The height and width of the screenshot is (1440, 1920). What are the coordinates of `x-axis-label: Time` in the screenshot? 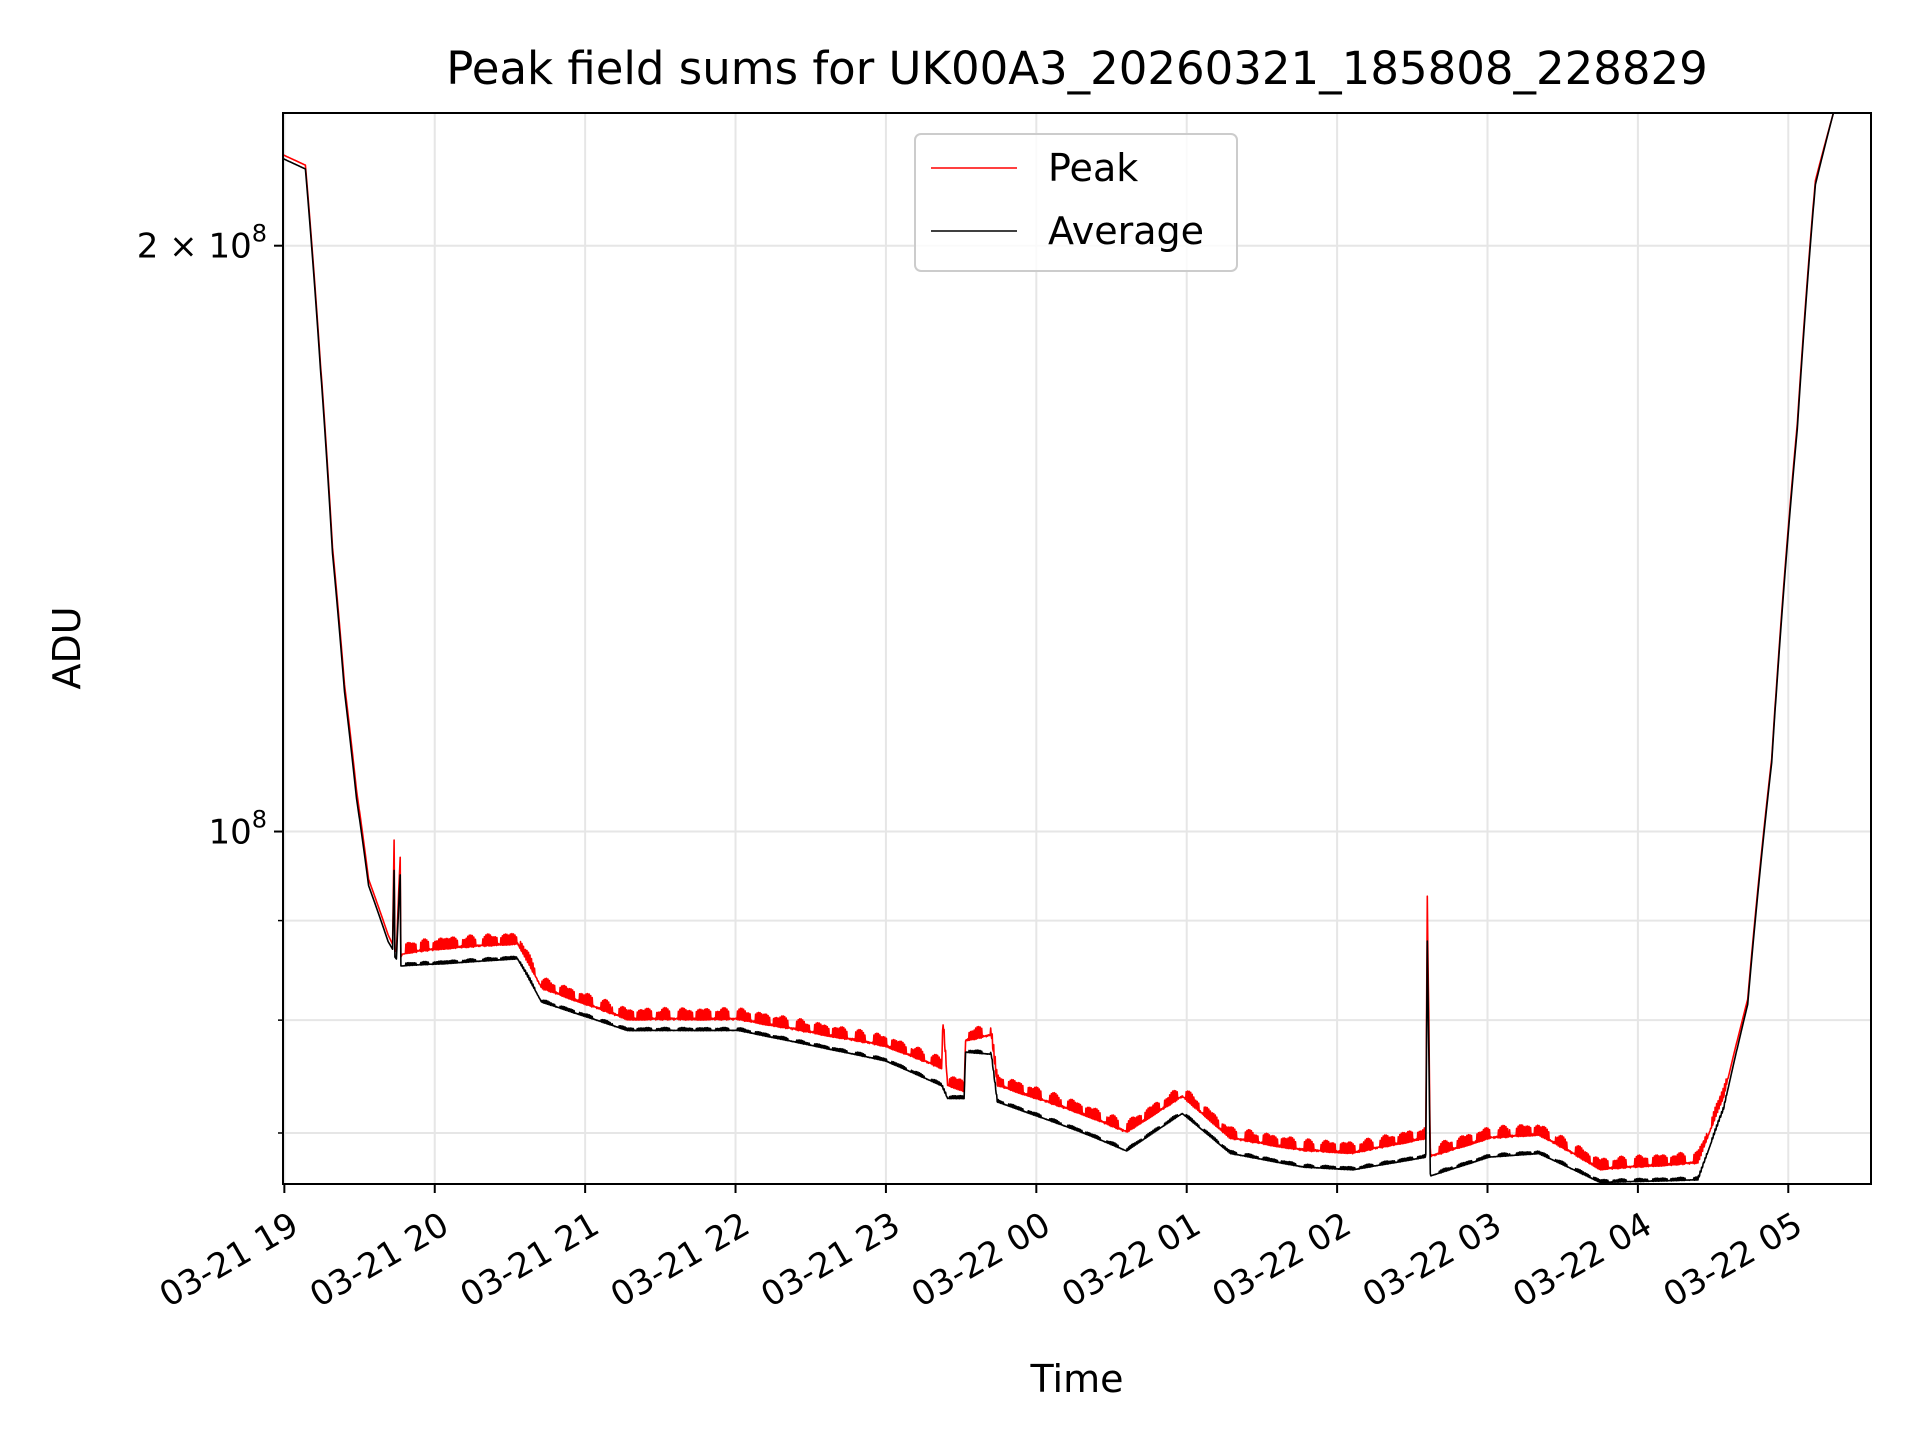 It's located at (1077, 1379).